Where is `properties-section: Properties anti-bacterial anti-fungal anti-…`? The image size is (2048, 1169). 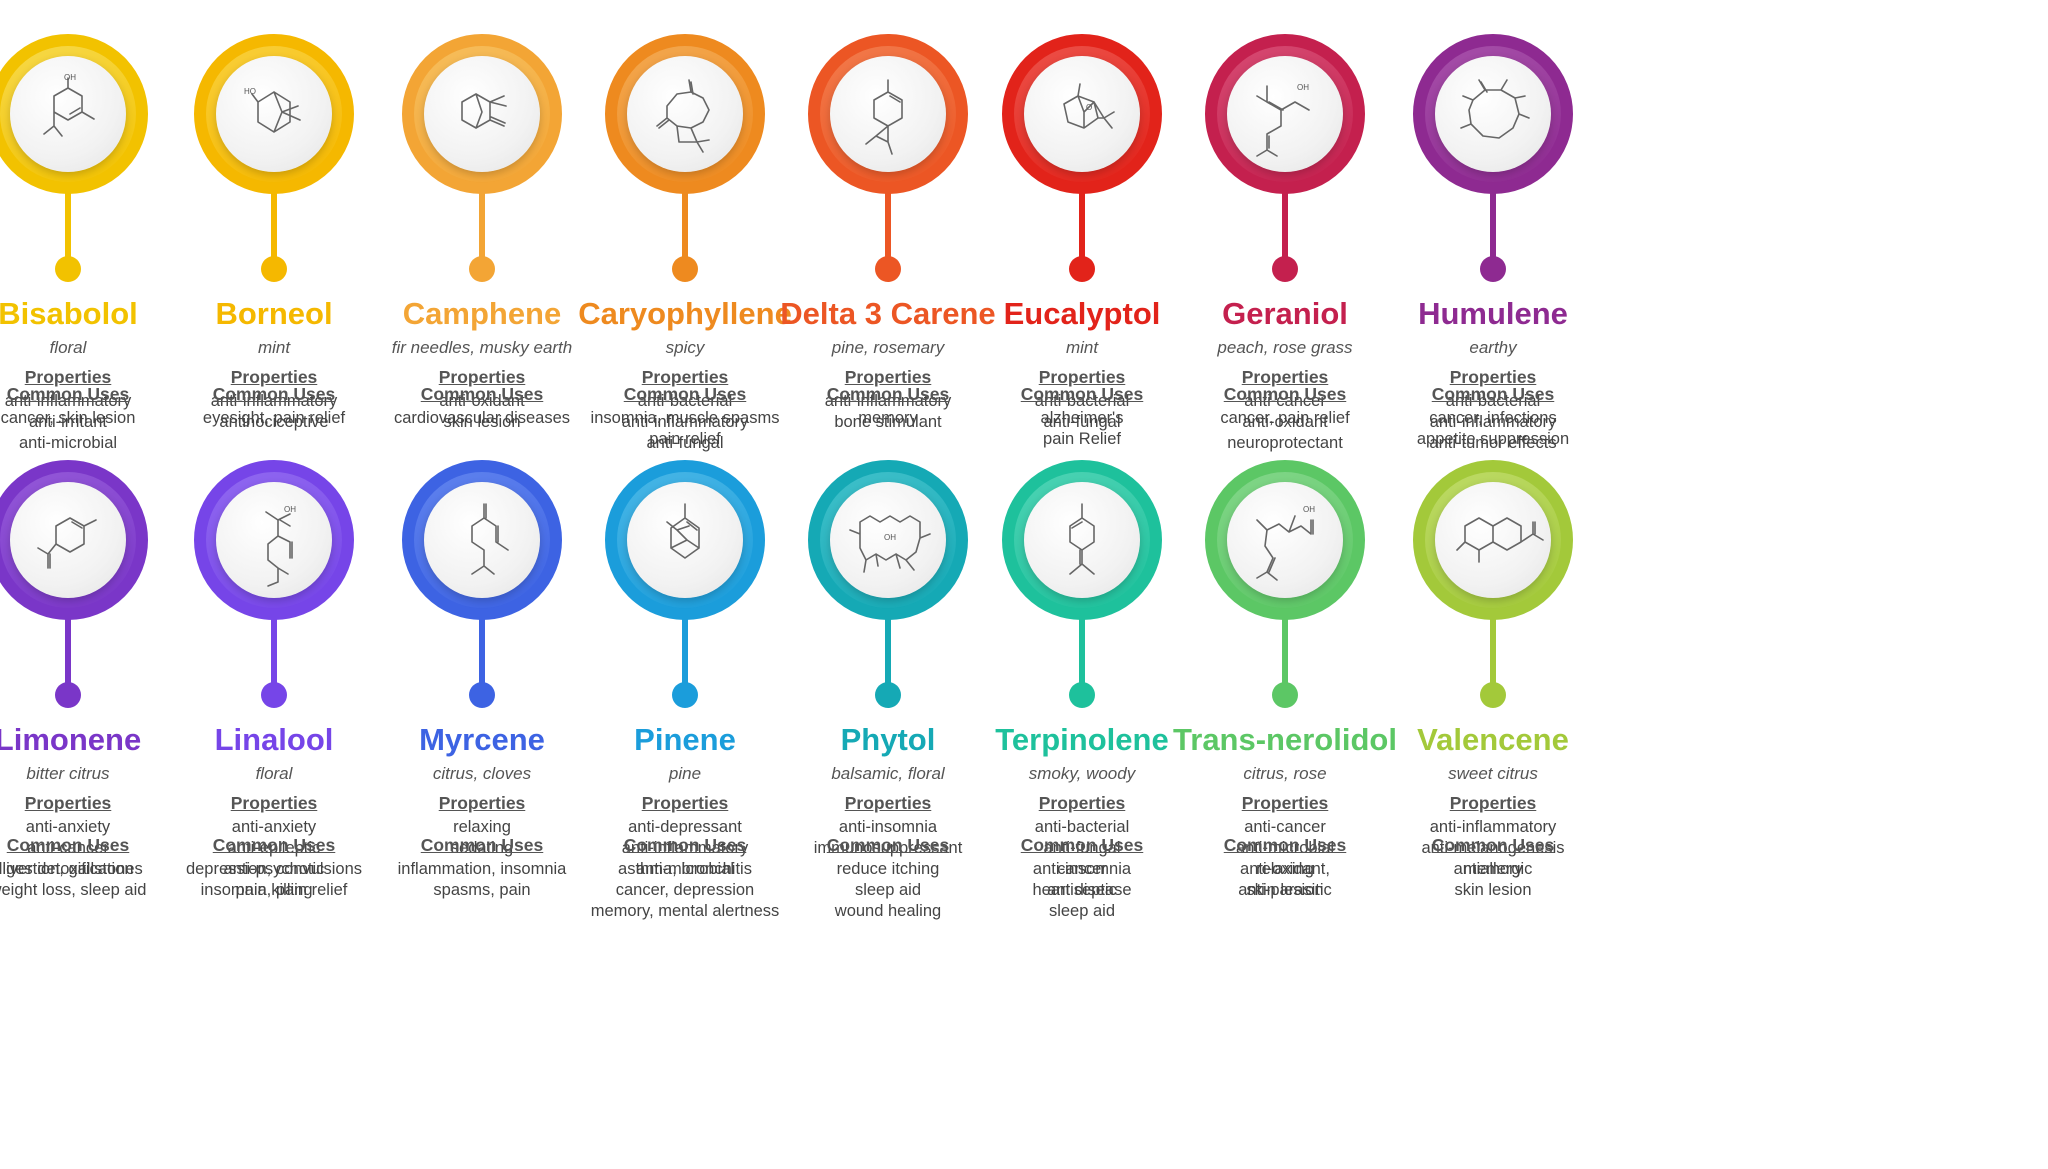 properties-section: Properties anti-bacterial anti-fungal anti-… is located at coordinates (1082, 847).